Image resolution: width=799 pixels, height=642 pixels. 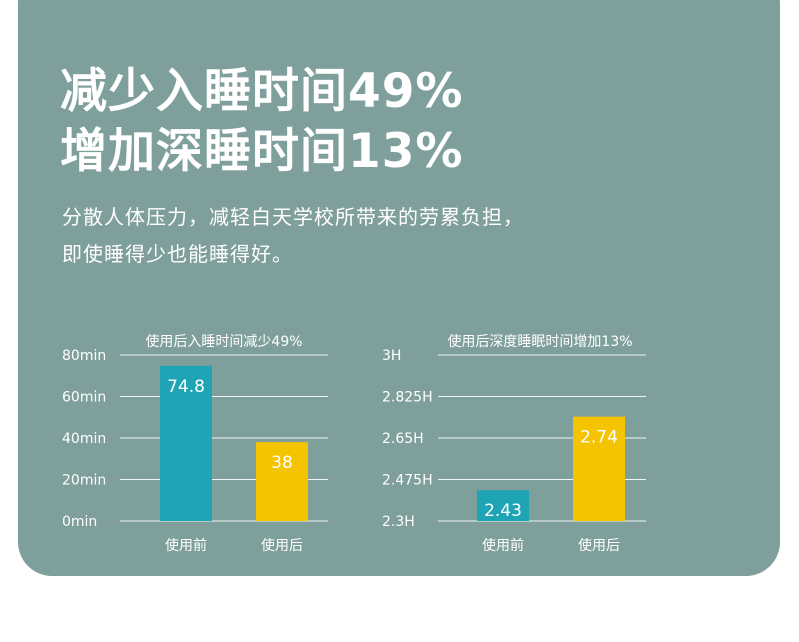 I want to click on y-tick-label: 20min, so click(x=84, y=481).